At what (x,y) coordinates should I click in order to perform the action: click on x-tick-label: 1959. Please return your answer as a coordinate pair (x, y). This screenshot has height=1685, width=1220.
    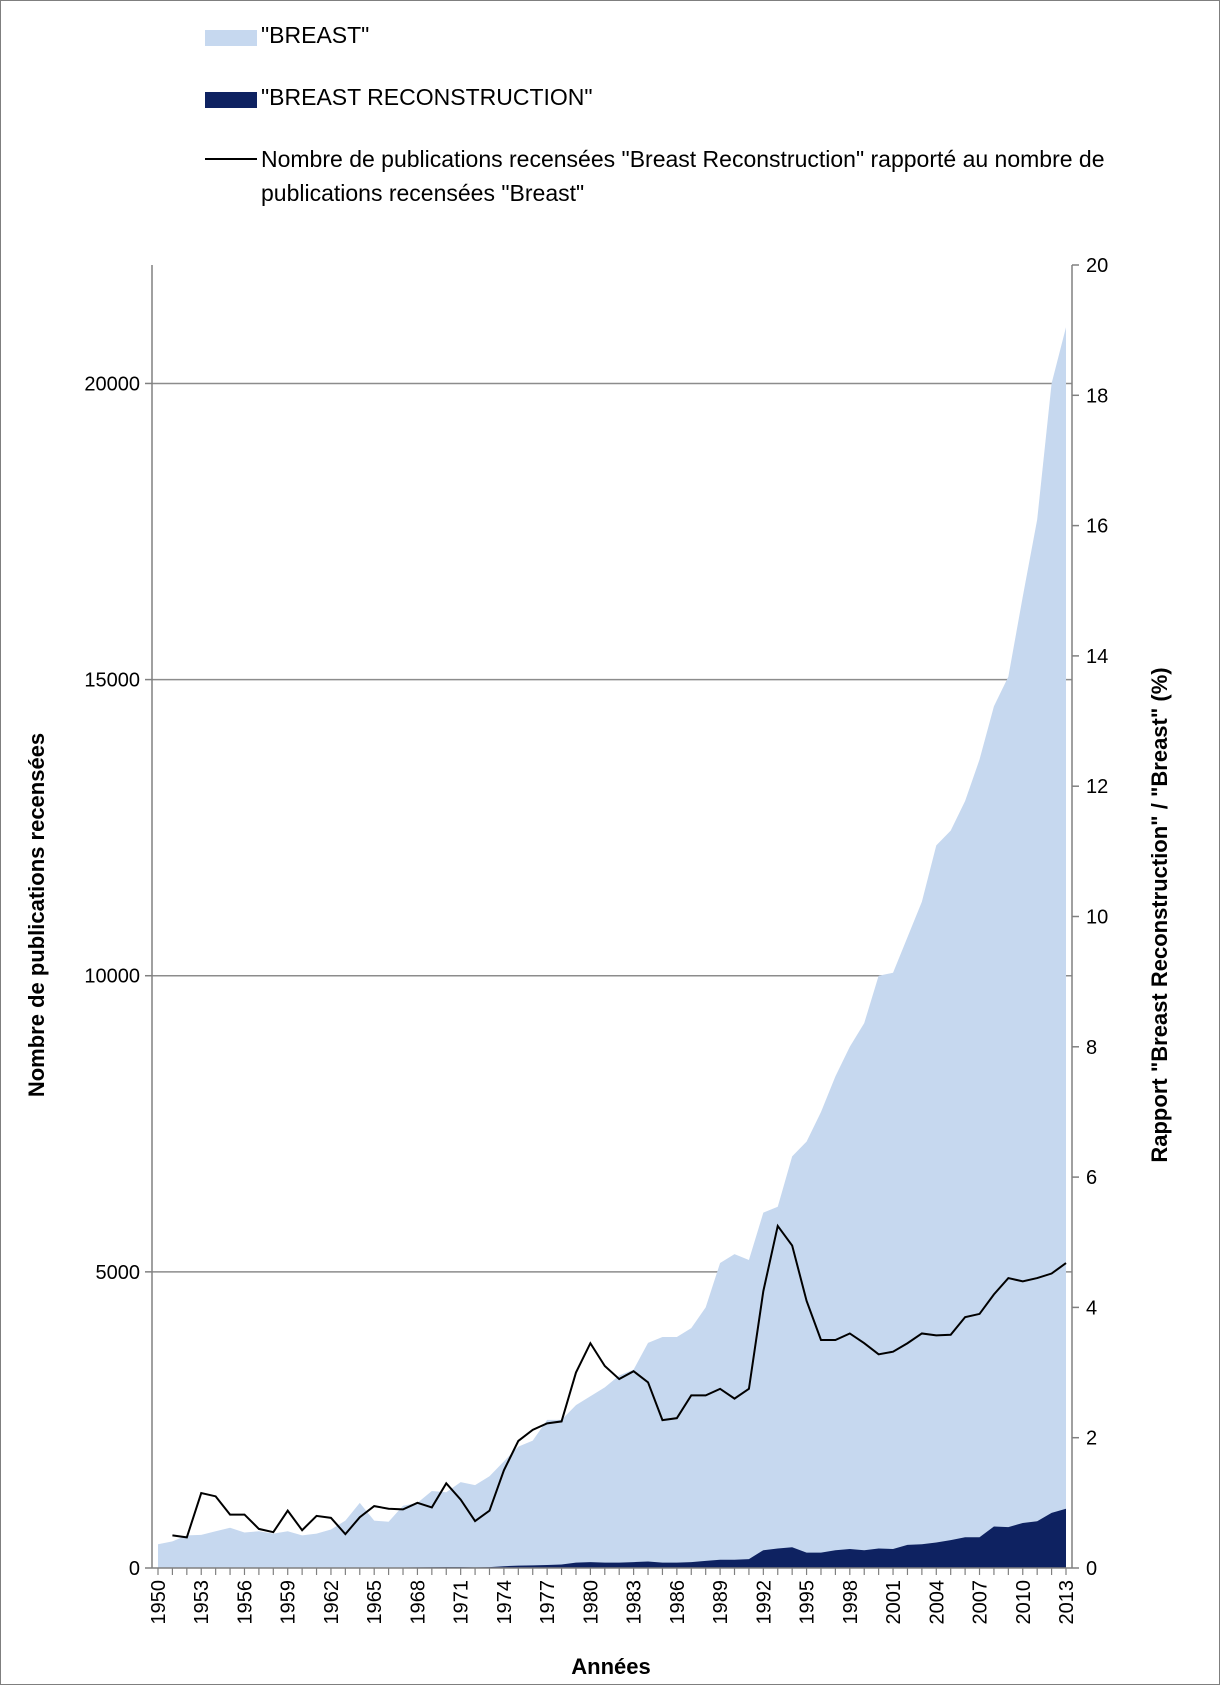
    Looking at the image, I should click on (289, 1602).